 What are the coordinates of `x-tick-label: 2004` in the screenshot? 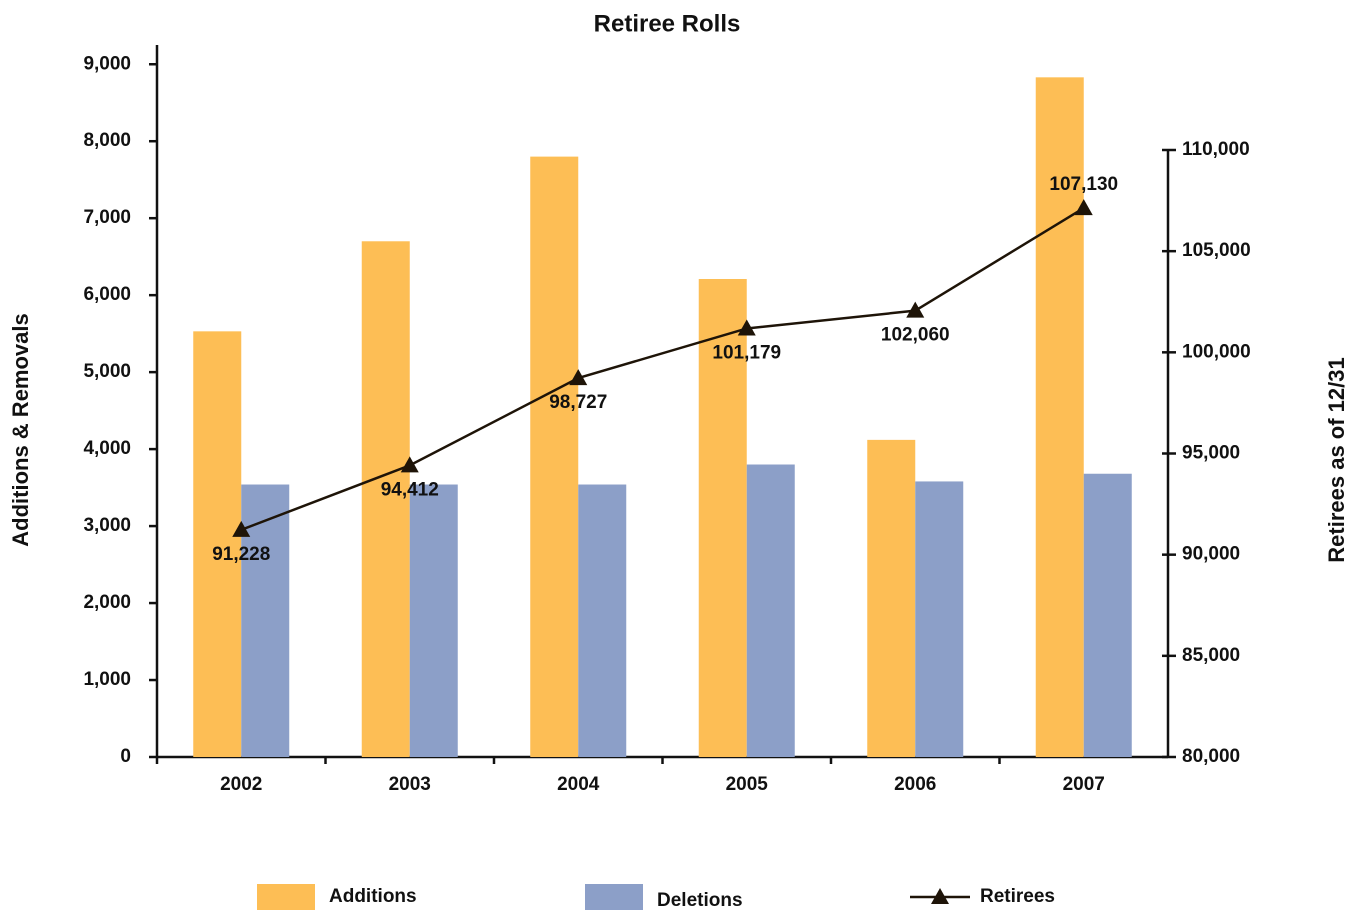 It's located at (578, 784).